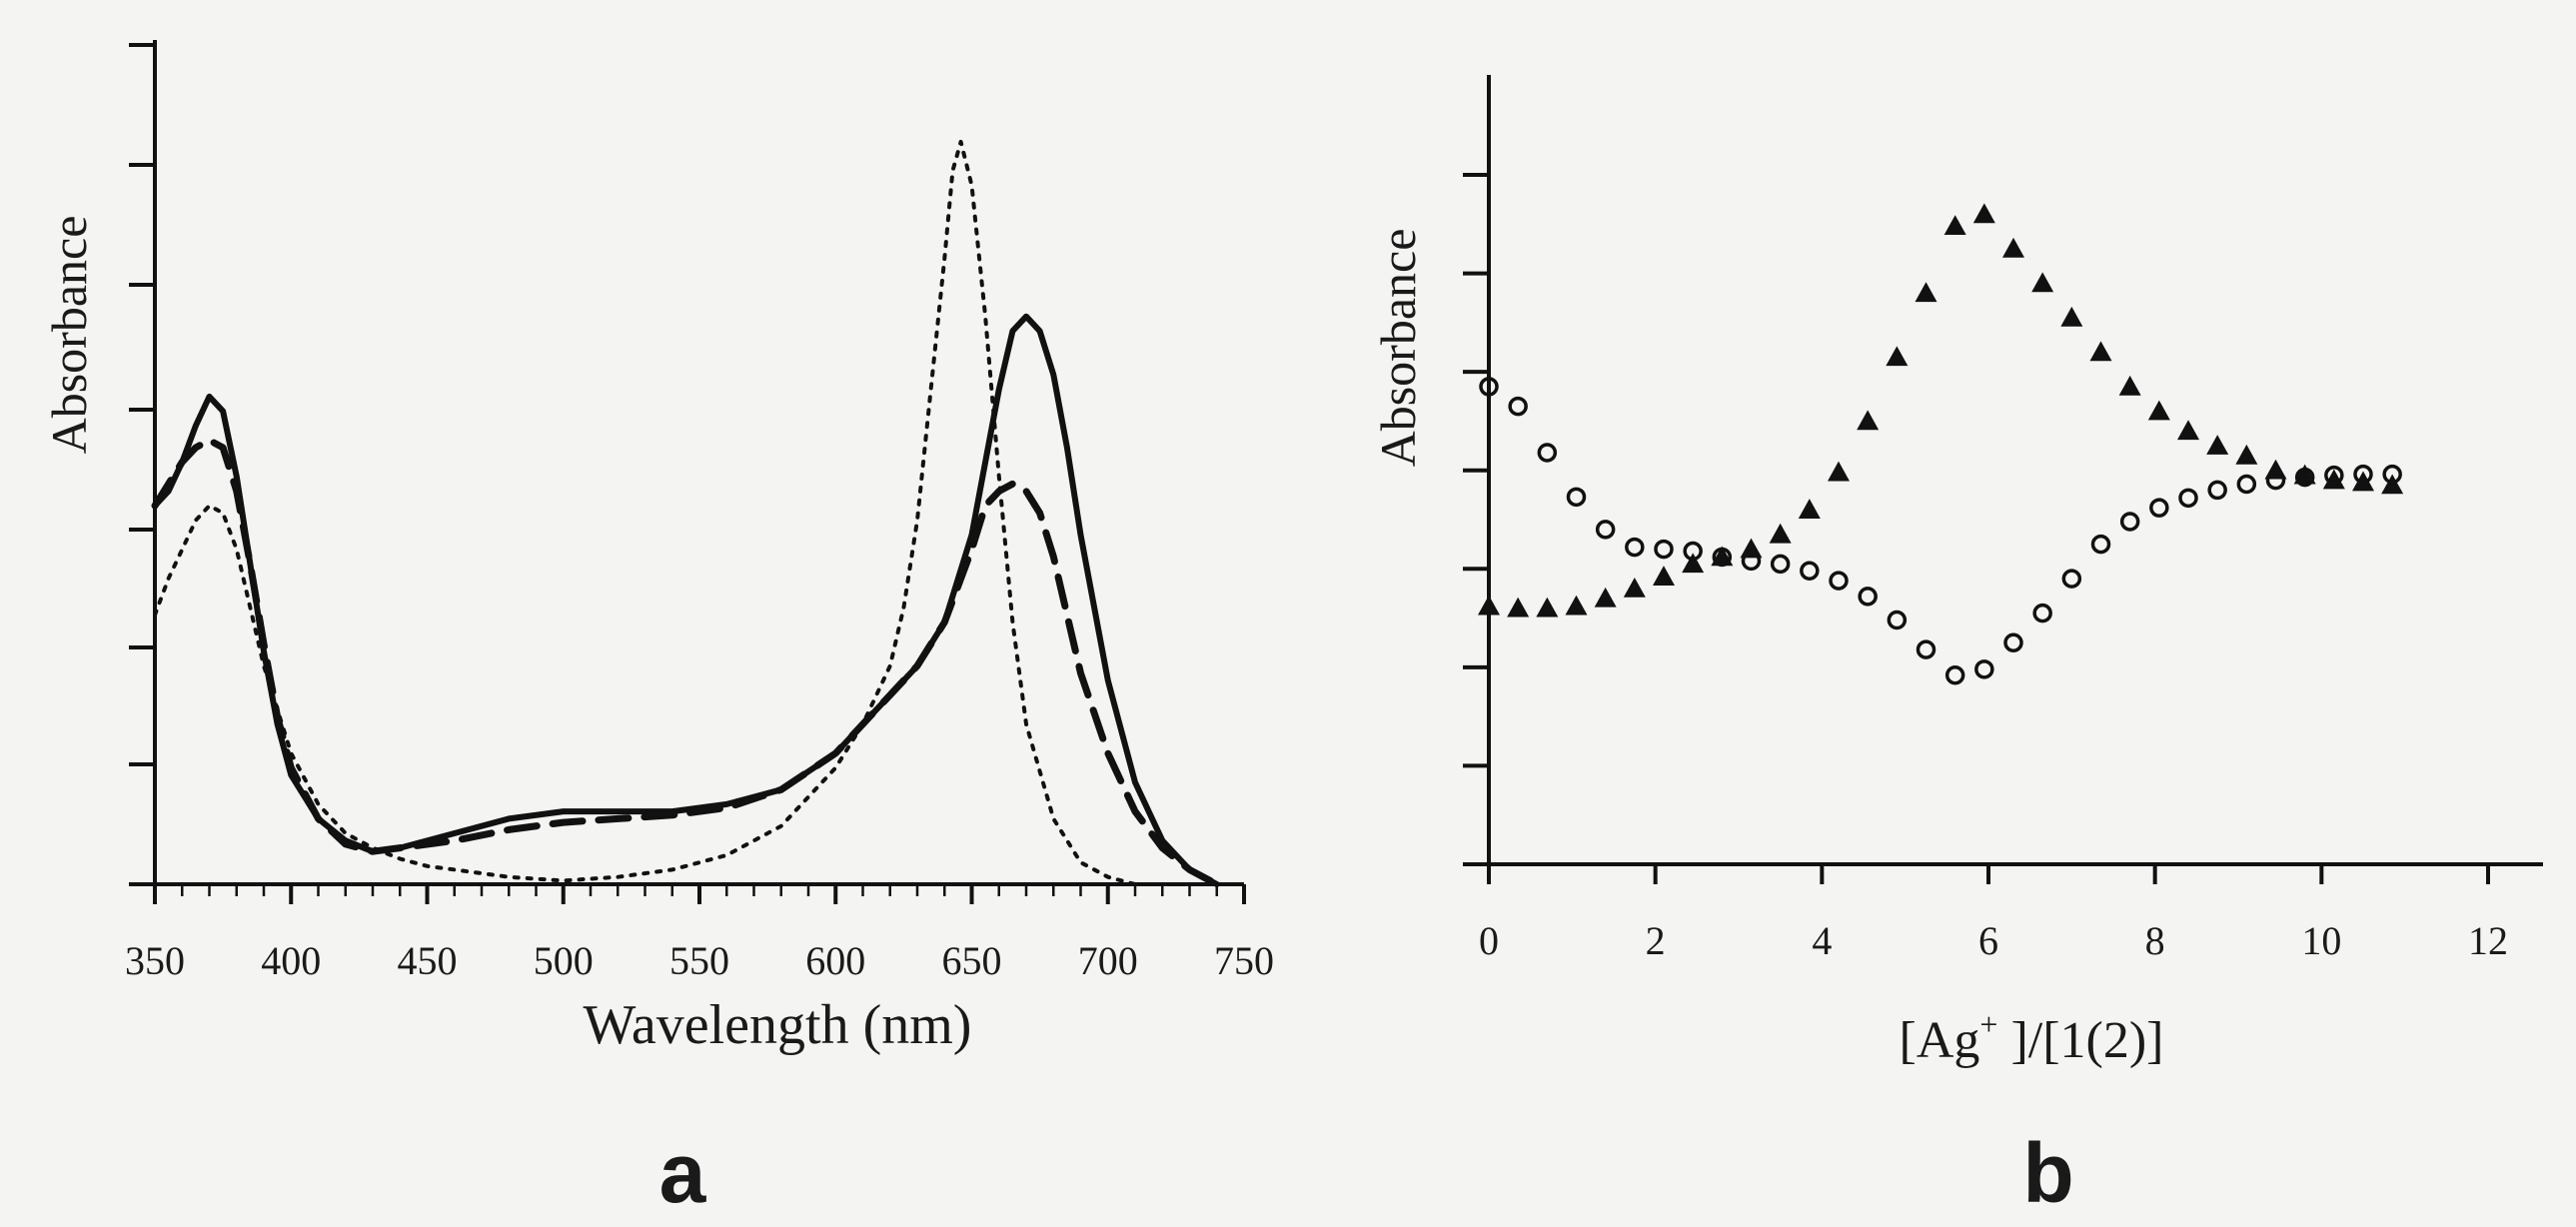  What do you see at coordinates (1656, 940) in the screenshot?
I see `x-tick-label: 2` at bounding box center [1656, 940].